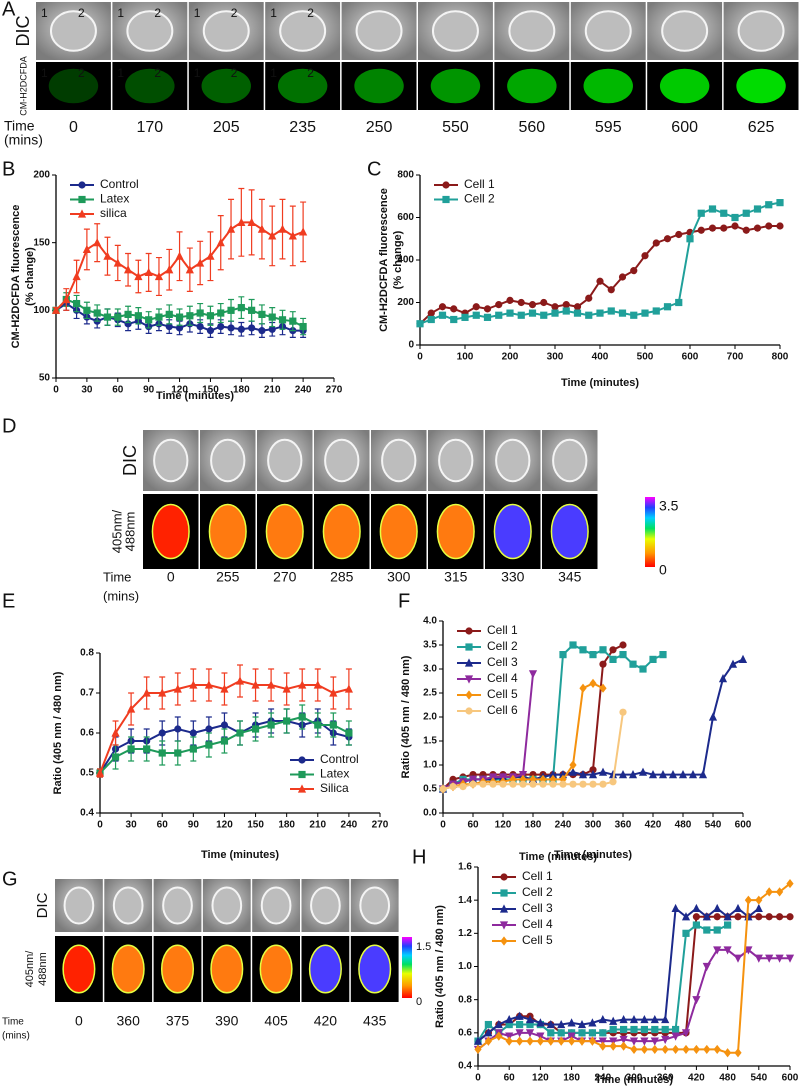 Image resolution: width=800 pixels, height=1086 pixels. I want to click on legend-label: Cell 1, so click(537, 876).